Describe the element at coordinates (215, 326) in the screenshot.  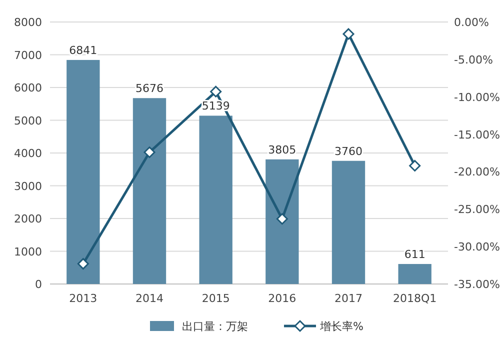
I see `legend-label: 出口量：万架` at that location.